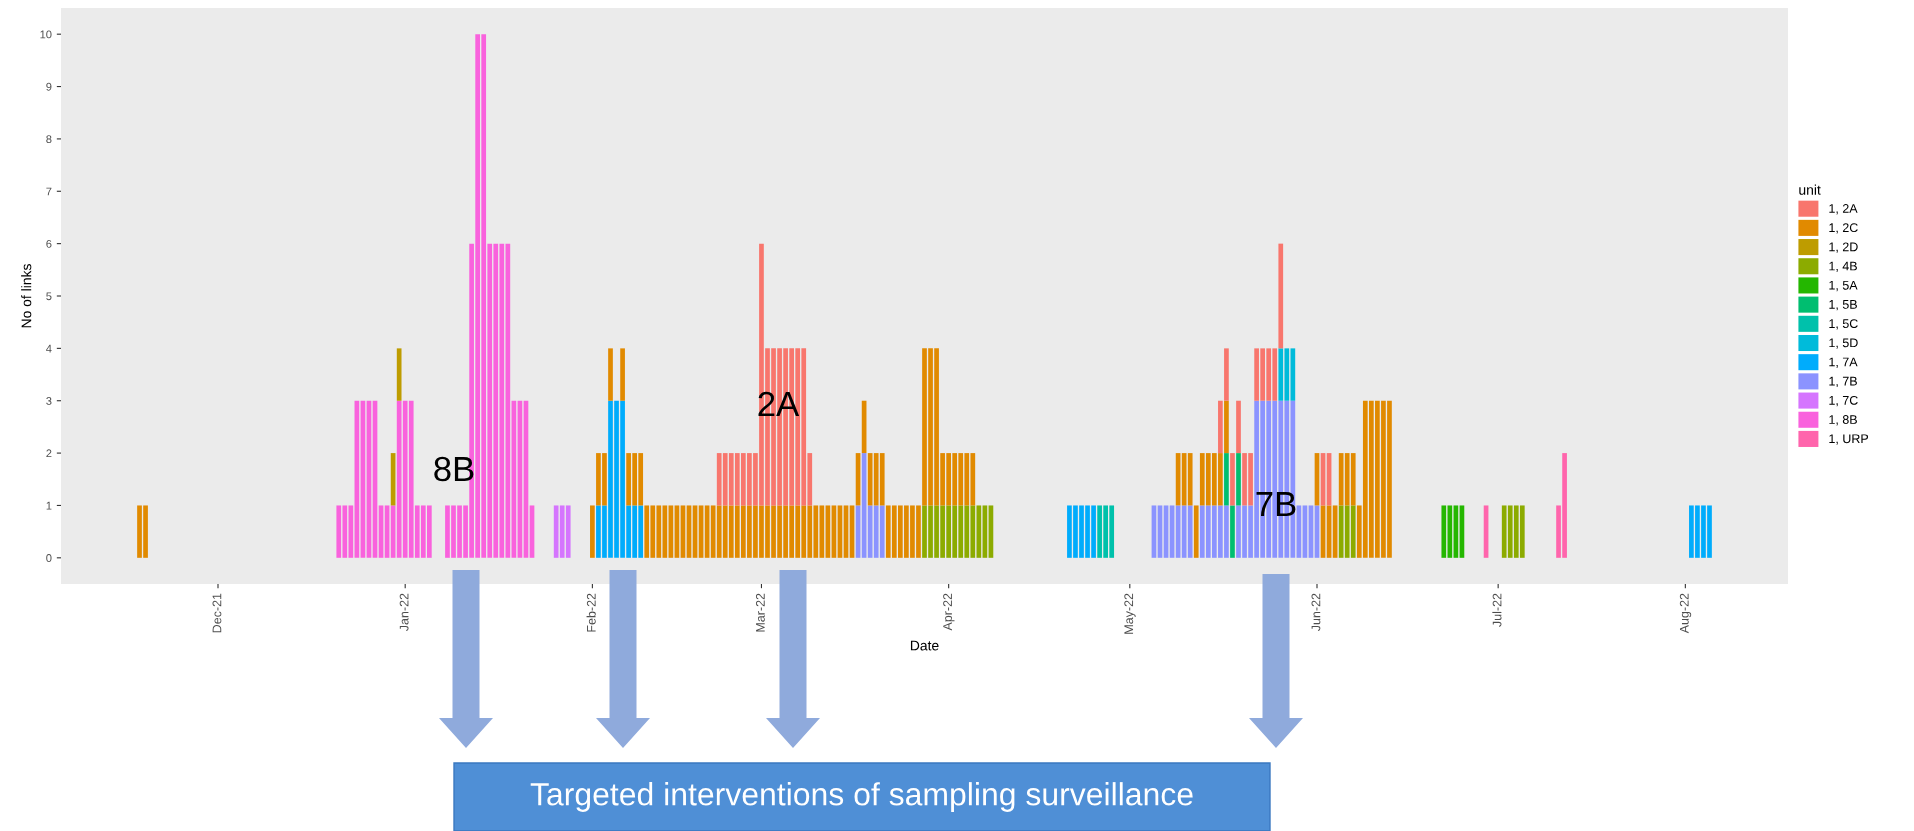 The height and width of the screenshot is (831, 1914). I want to click on y-tick-label: 2, so click(49, 453).